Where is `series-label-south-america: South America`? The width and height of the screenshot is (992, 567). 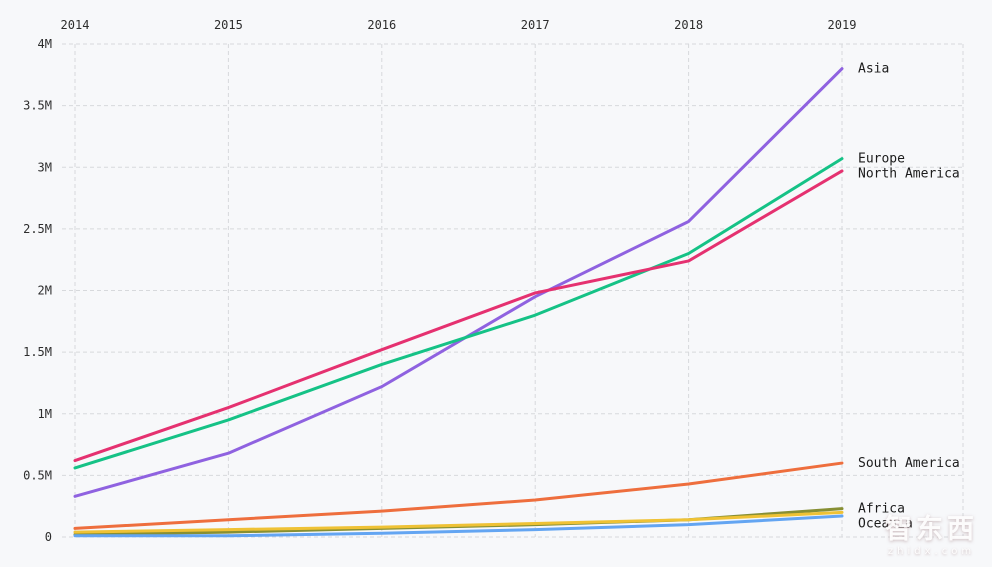
series-label-south-america: South America is located at coordinates (909, 463).